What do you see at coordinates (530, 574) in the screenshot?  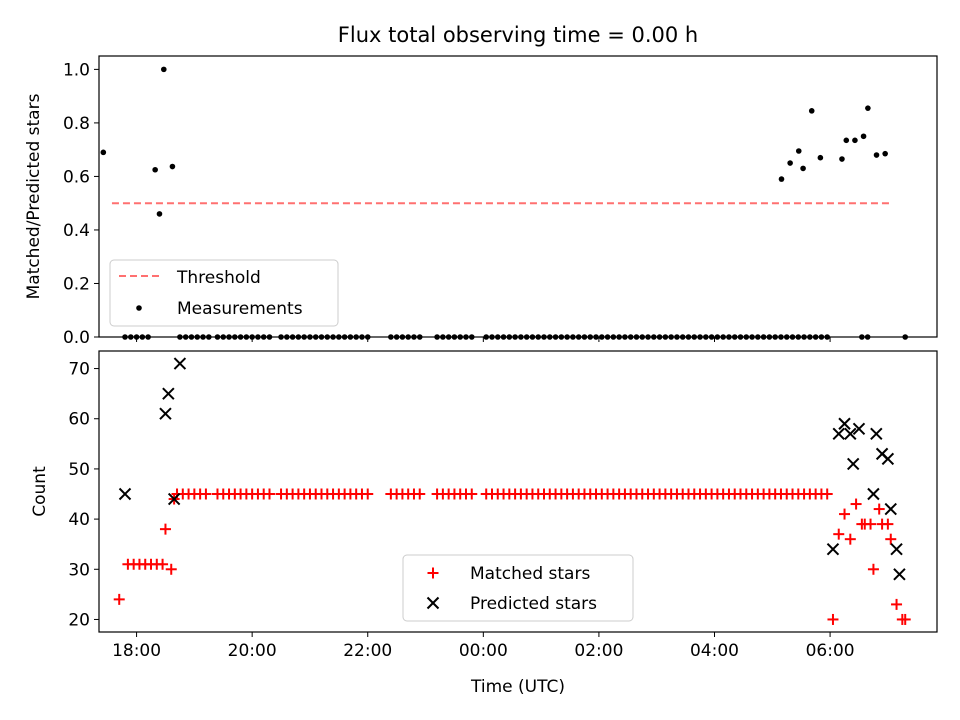 I see `legend-label-matched: Matched stars` at bounding box center [530, 574].